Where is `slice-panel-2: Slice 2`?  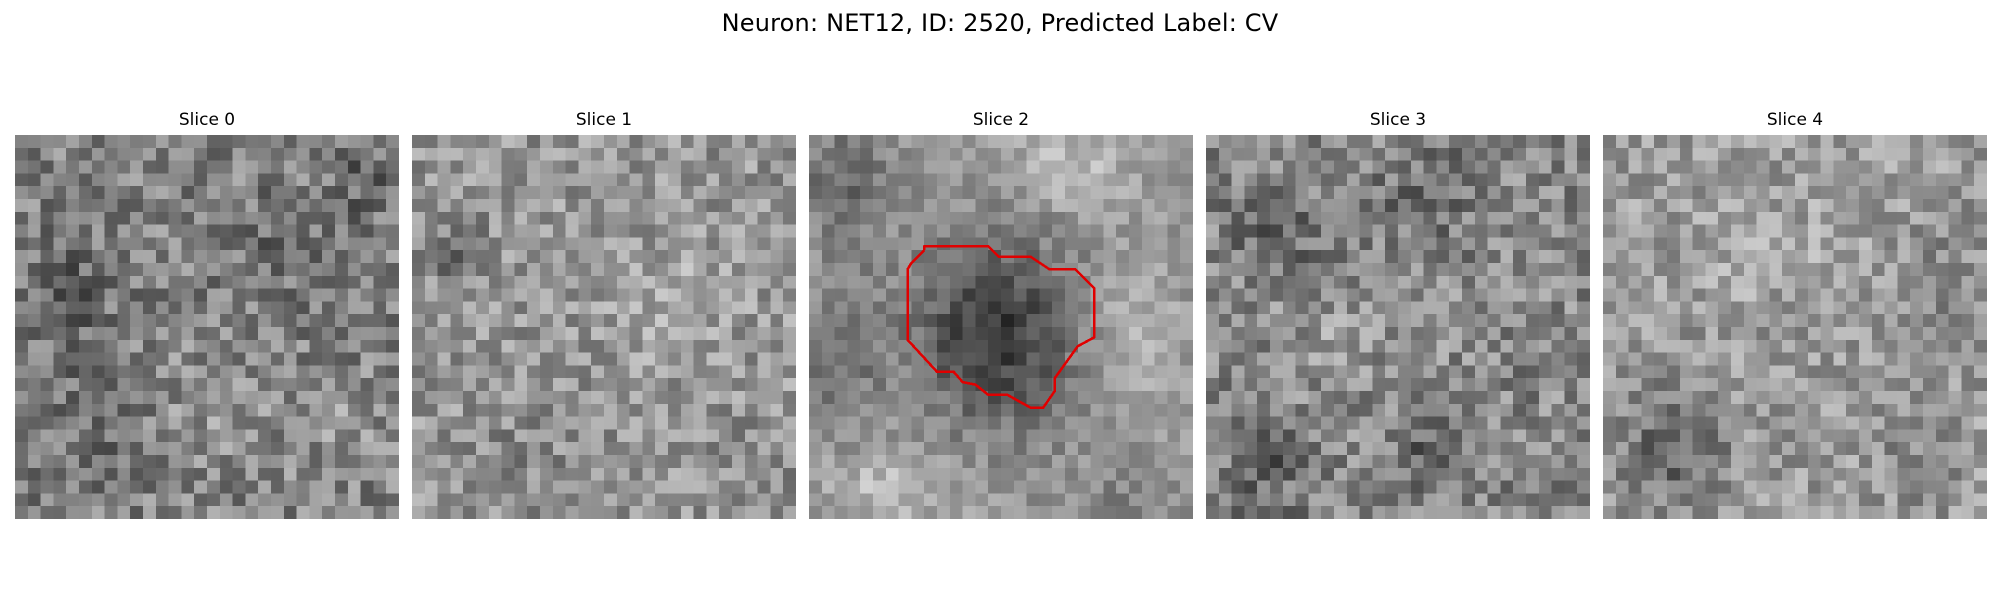
slice-panel-2: Slice 2 is located at coordinates (1001, 318).